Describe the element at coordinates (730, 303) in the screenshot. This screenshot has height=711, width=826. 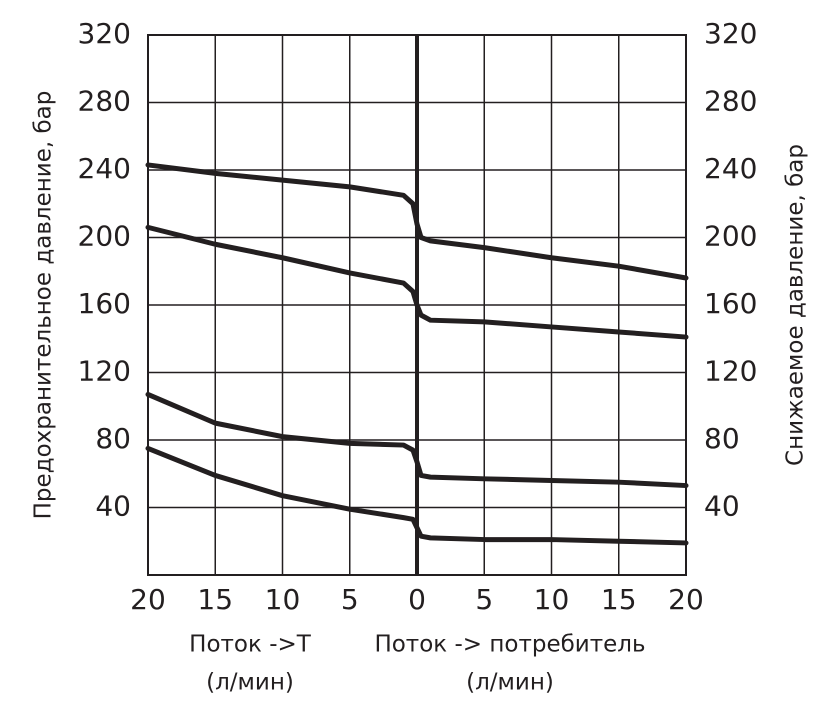
I see `y2-tick-label: 160` at that location.